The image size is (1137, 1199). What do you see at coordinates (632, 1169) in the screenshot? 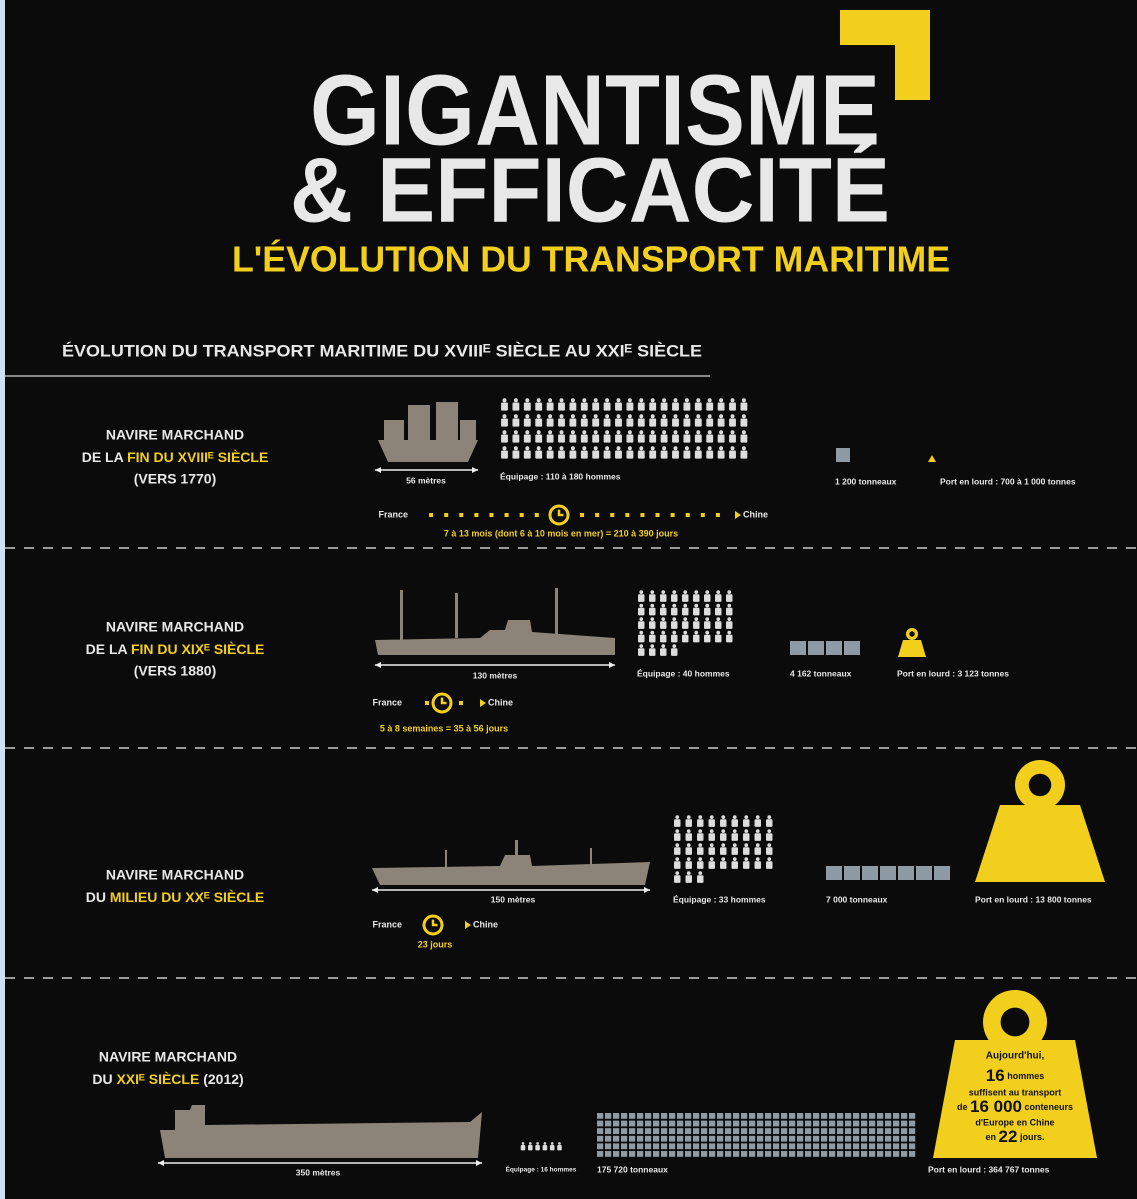
I see `tonnage-label: 175 720 tonneaux` at bounding box center [632, 1169].